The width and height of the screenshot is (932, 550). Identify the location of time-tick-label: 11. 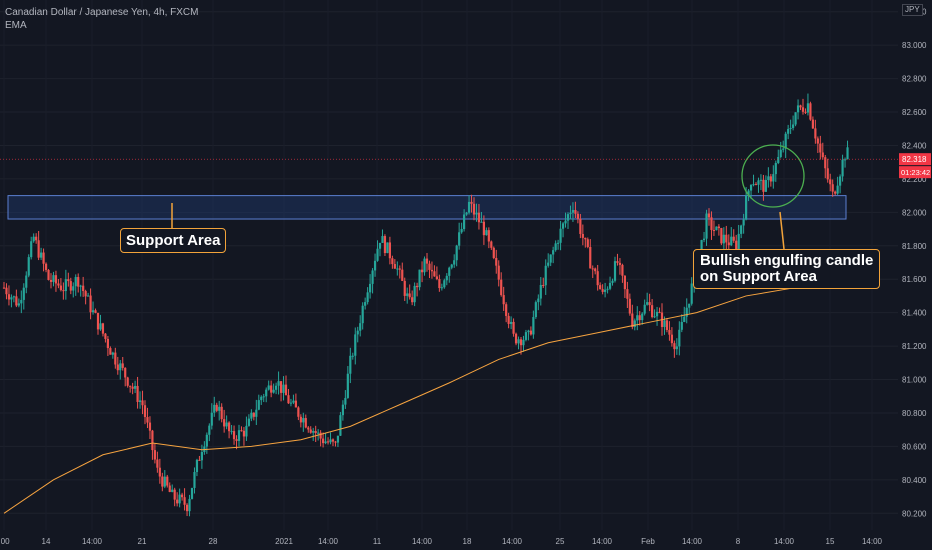
(377, 541).